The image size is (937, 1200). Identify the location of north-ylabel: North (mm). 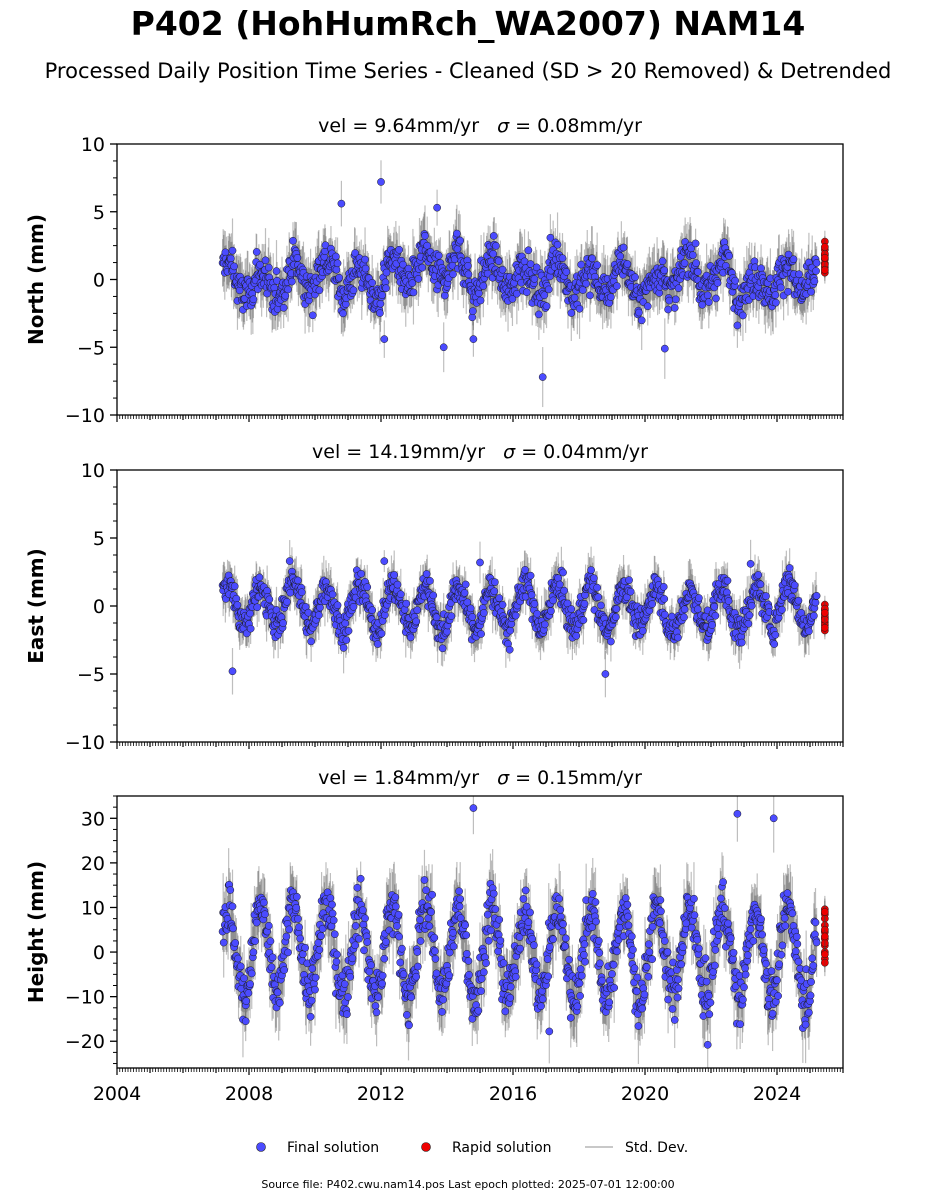
(36, 279).